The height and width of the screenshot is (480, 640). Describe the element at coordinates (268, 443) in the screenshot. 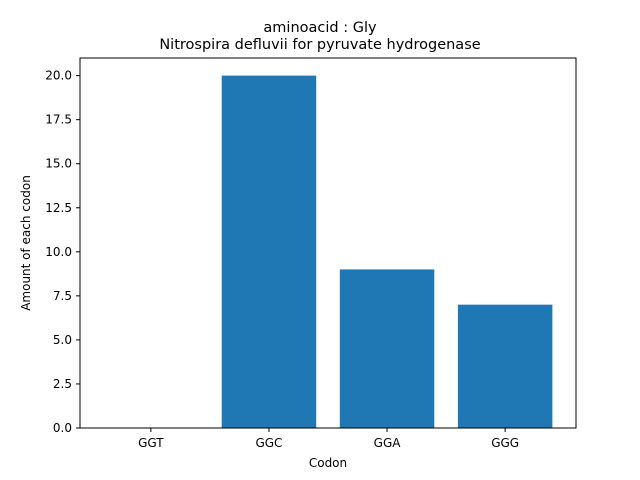

I see `x-tick-label: GGC` at that location.